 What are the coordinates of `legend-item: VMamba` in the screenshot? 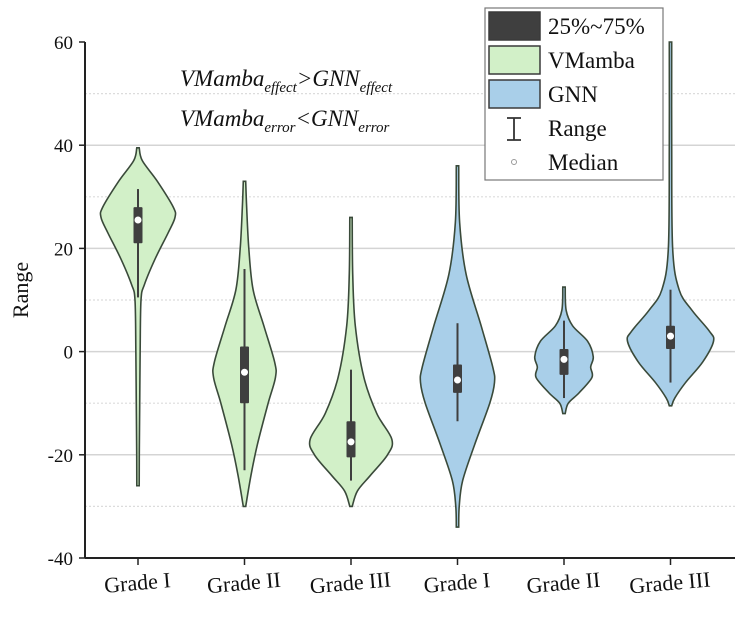 It's located at (561, 60).